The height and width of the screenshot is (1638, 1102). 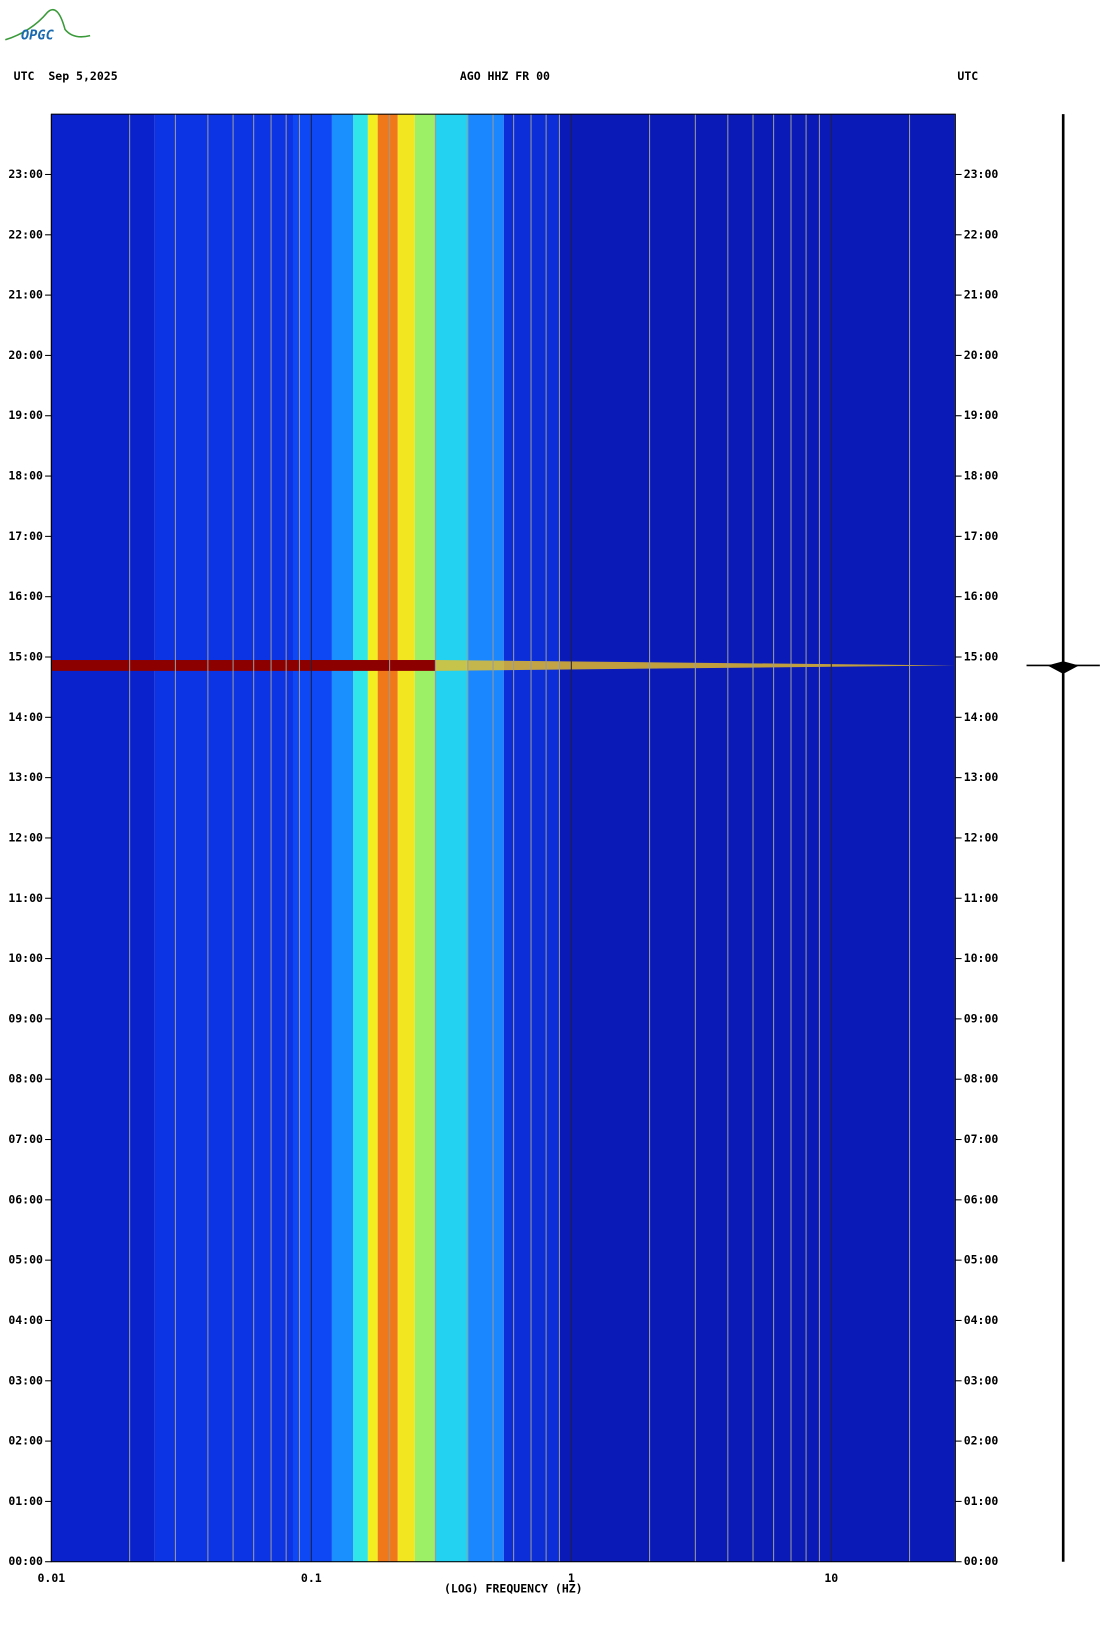 I want to click on x-tick-label: 0.1, so click(x=311, y=1578).